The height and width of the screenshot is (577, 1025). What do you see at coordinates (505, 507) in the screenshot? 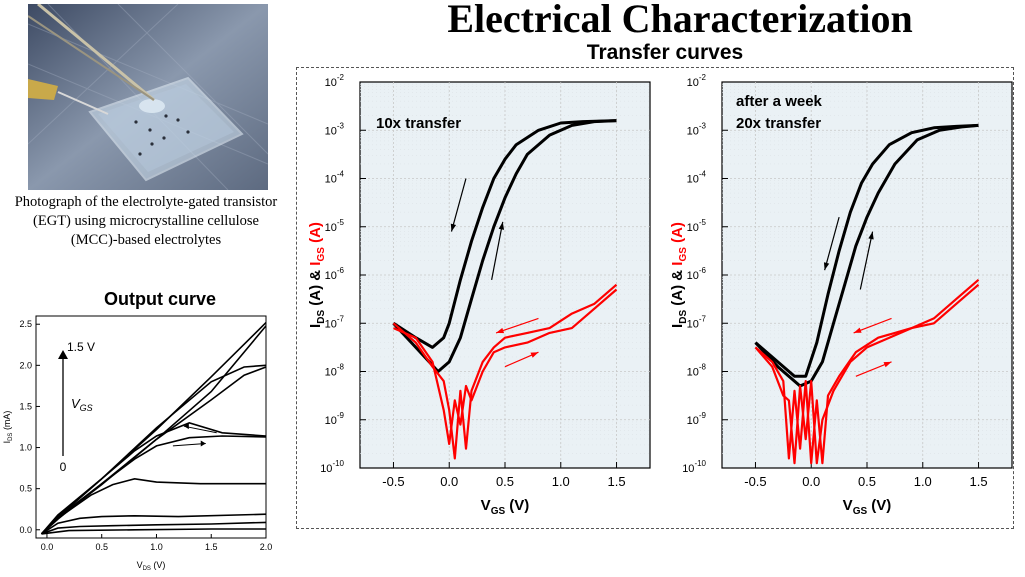
I see `transfer1-x-axis-label: VGS (V)` at bounding box center [505, 507].